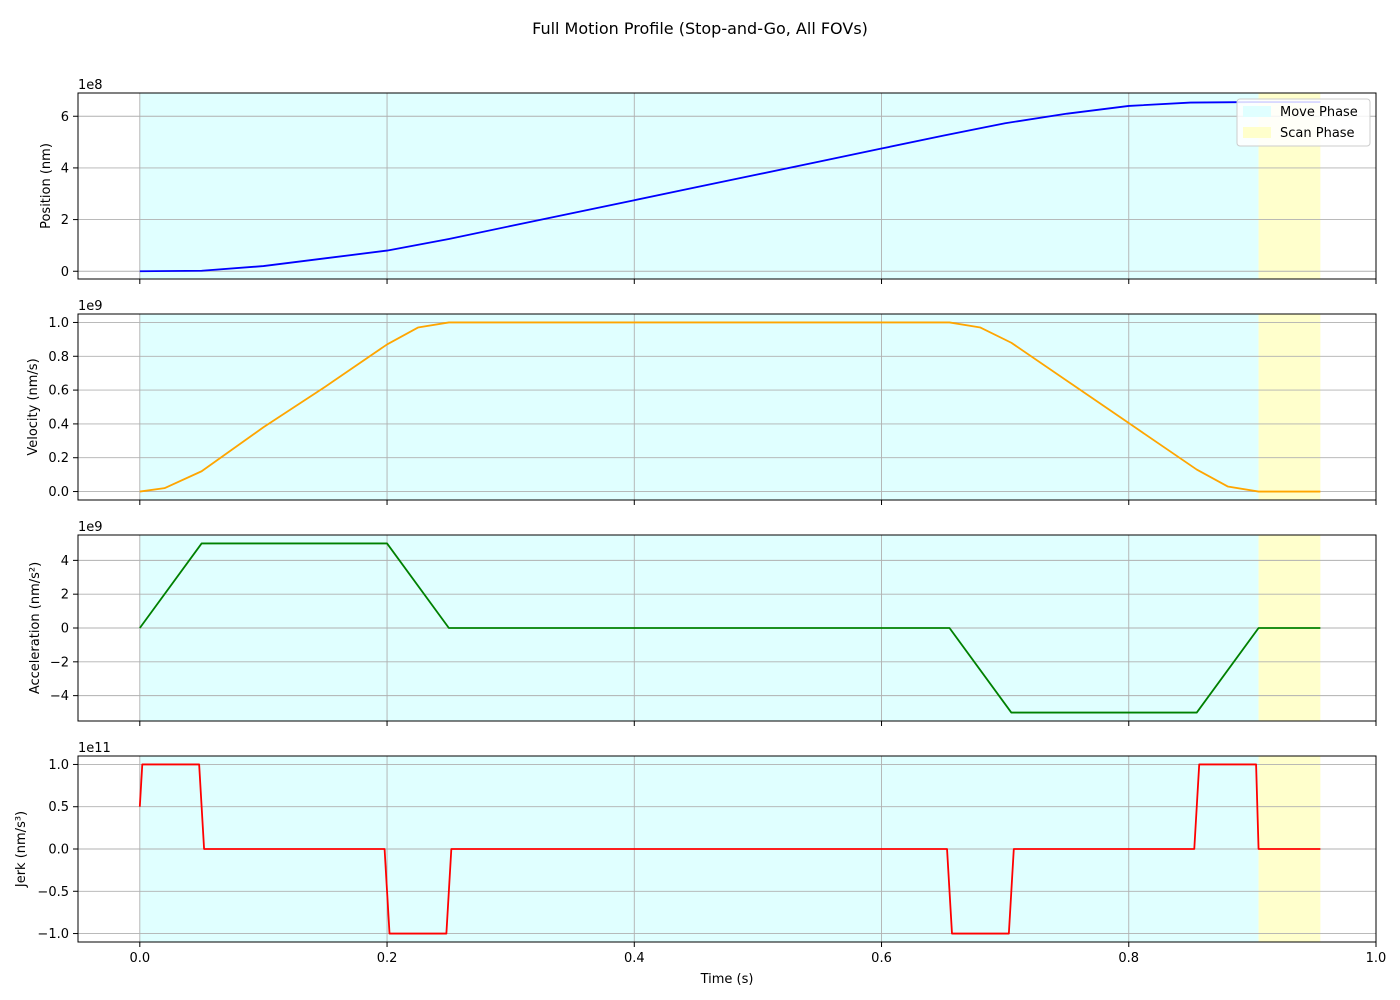 This screenshot has height=1000, width=1400. I want to click on y-tick-label: −0.5, so click(53, 892).